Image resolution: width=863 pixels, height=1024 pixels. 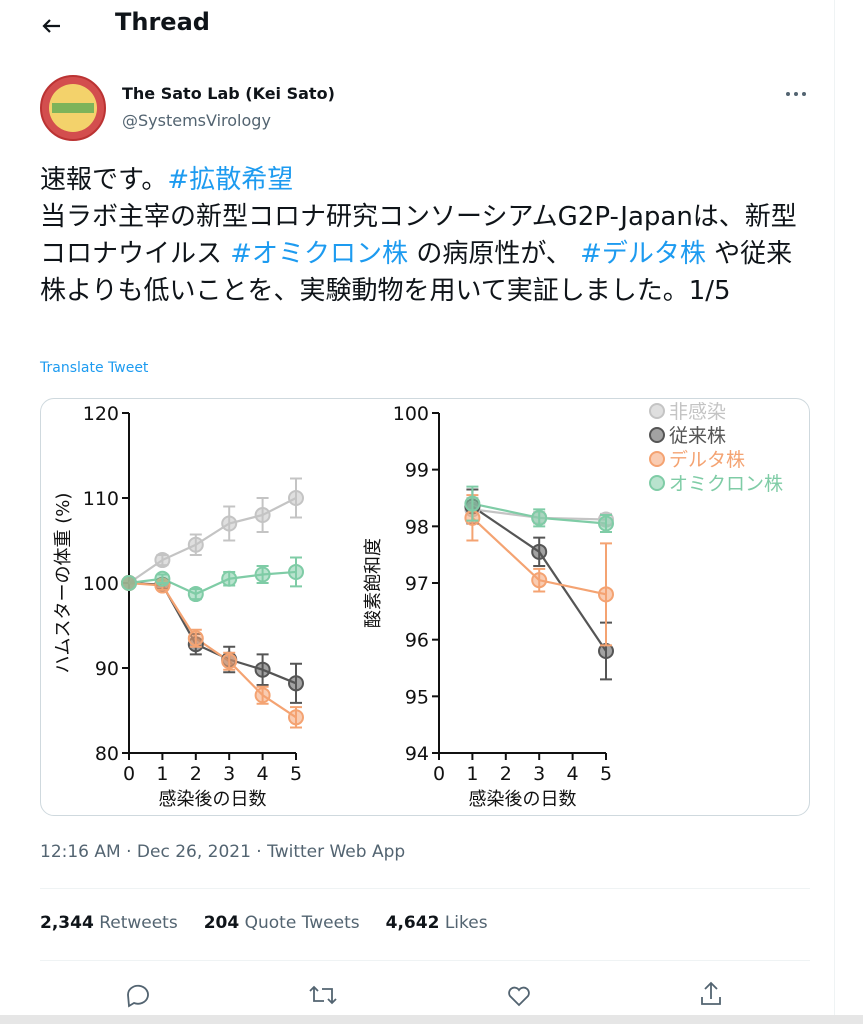 What do you see at coordinates (373, 583) in the screenshot?
I see `y-axis-label: 酸素飽和度` at bounding box center [373, 583].